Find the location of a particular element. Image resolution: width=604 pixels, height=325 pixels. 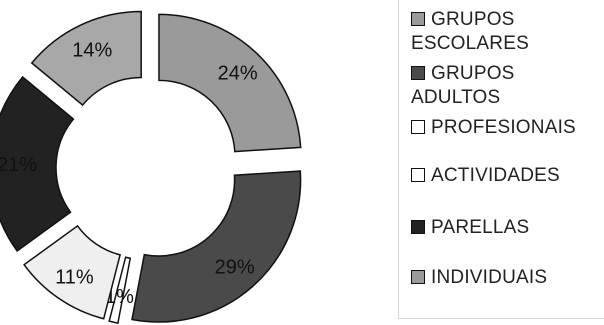

data-label-profesionais: 1% is located at coordinates (119, 297).